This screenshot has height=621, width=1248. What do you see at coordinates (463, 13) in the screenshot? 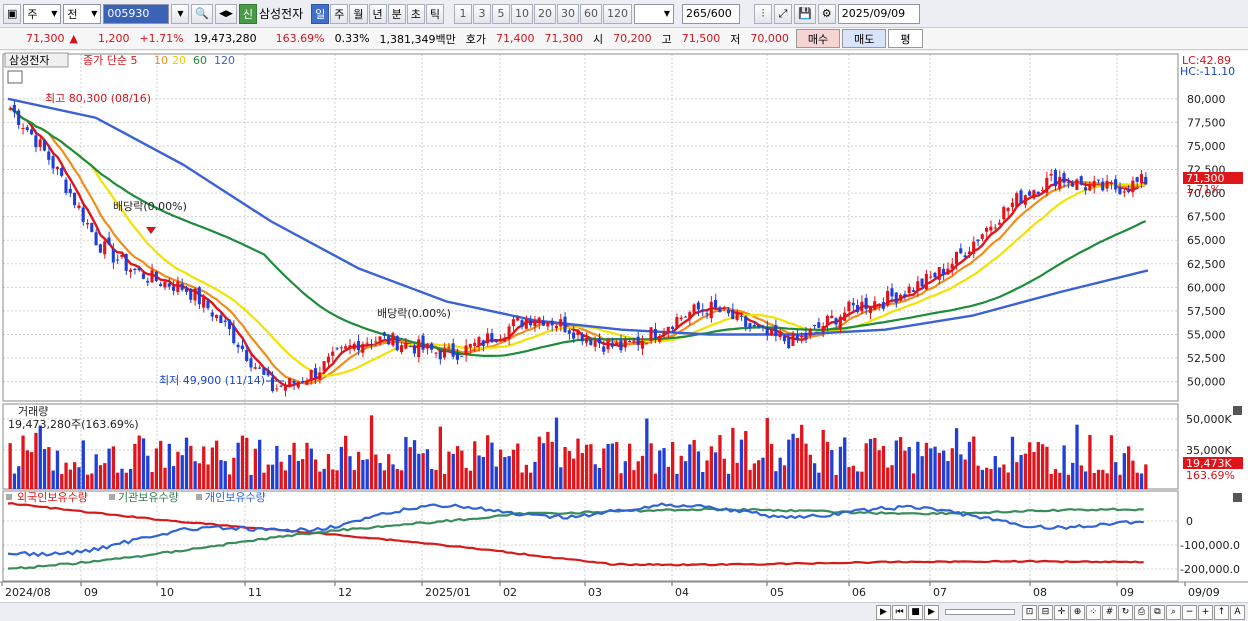
I see `tab-interval-0: 1` at bounding box center [463, 13].